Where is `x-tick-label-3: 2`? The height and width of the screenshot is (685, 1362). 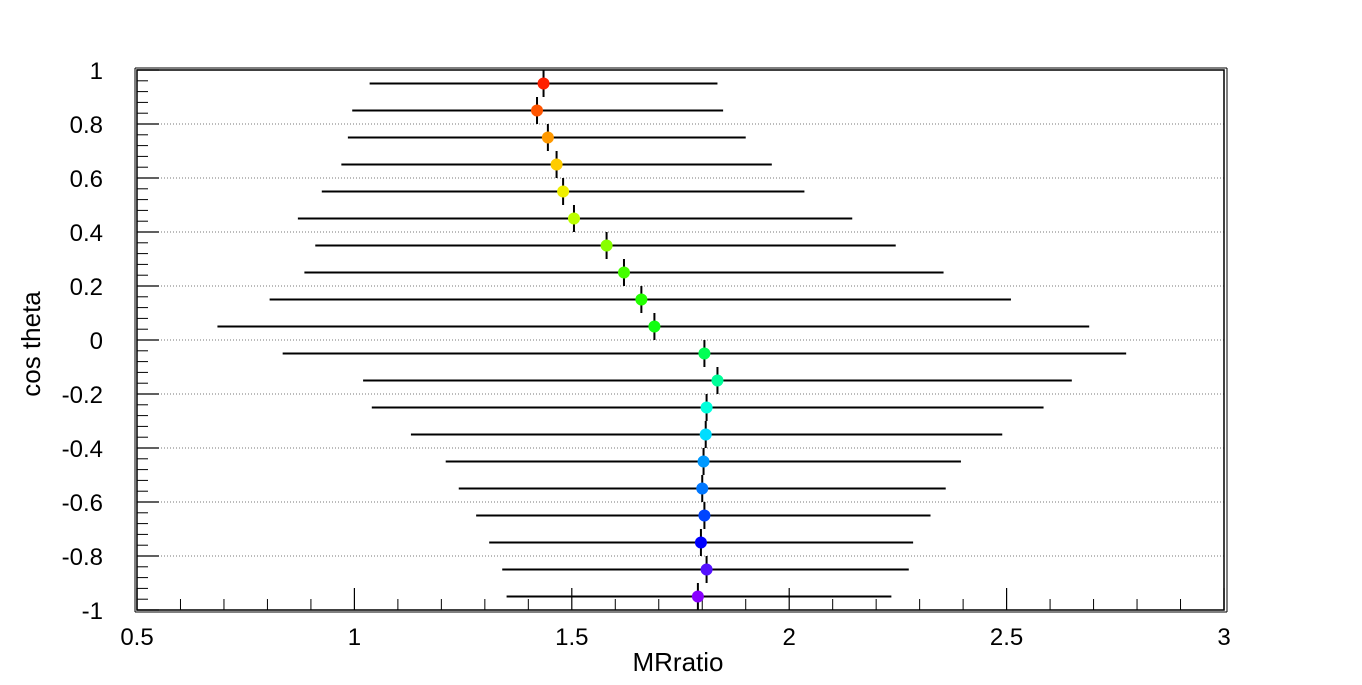 x-tick-label-3: 2 is located at coordinates (789, 637).